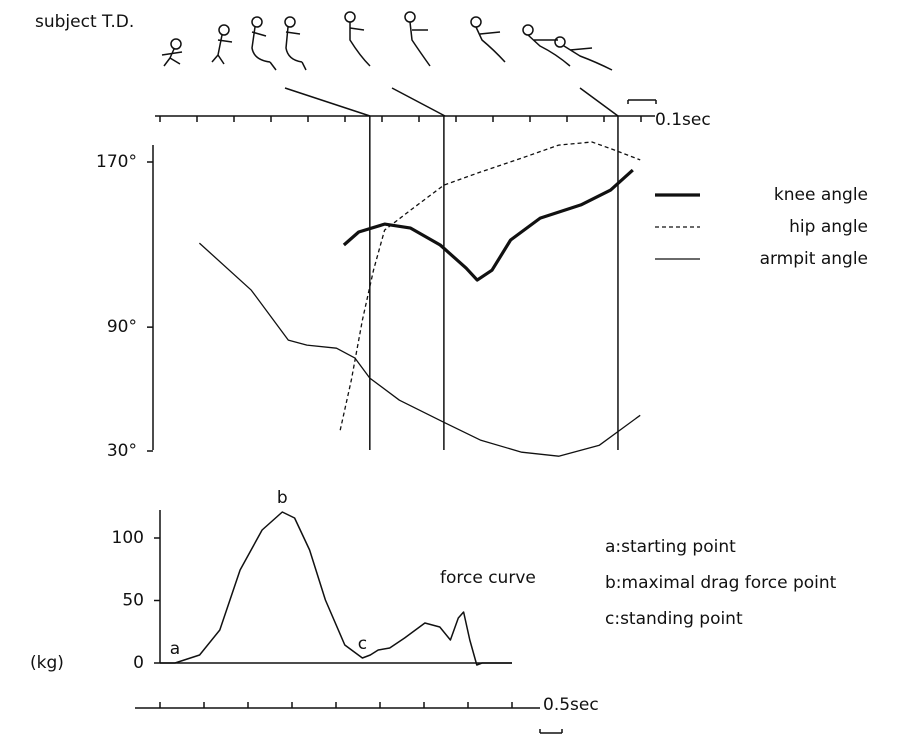 This screenshot has height=738, width=902. Describe the element at coordinates (138, 663) in the screenshot. I see `y-tick-label: 0` at that location.